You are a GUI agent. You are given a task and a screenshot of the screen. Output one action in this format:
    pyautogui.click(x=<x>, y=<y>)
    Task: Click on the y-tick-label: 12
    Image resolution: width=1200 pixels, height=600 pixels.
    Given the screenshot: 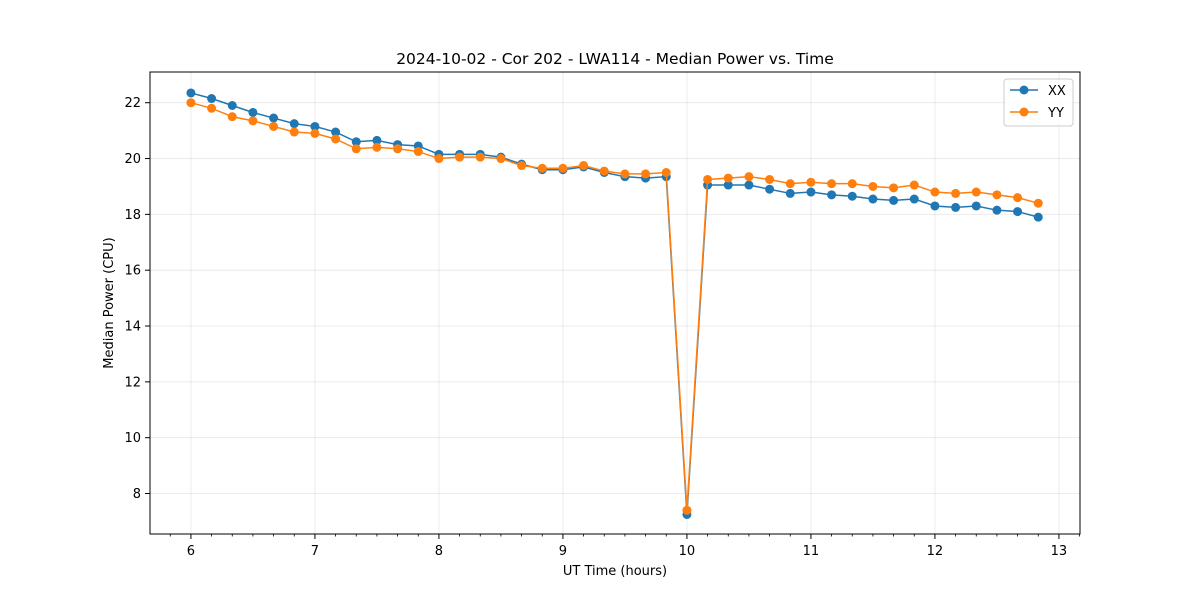 What is the action you would take?
    pyautogui.click(x=132, y=382)
    